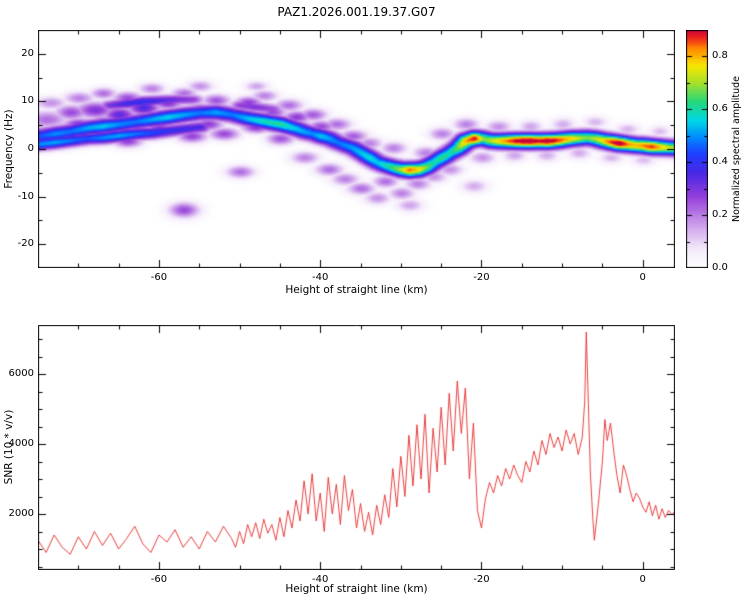 This screenshot has height=600, width=750. I want to click on top-xaxis-label: Height of straight line (km), so click(356, 290).